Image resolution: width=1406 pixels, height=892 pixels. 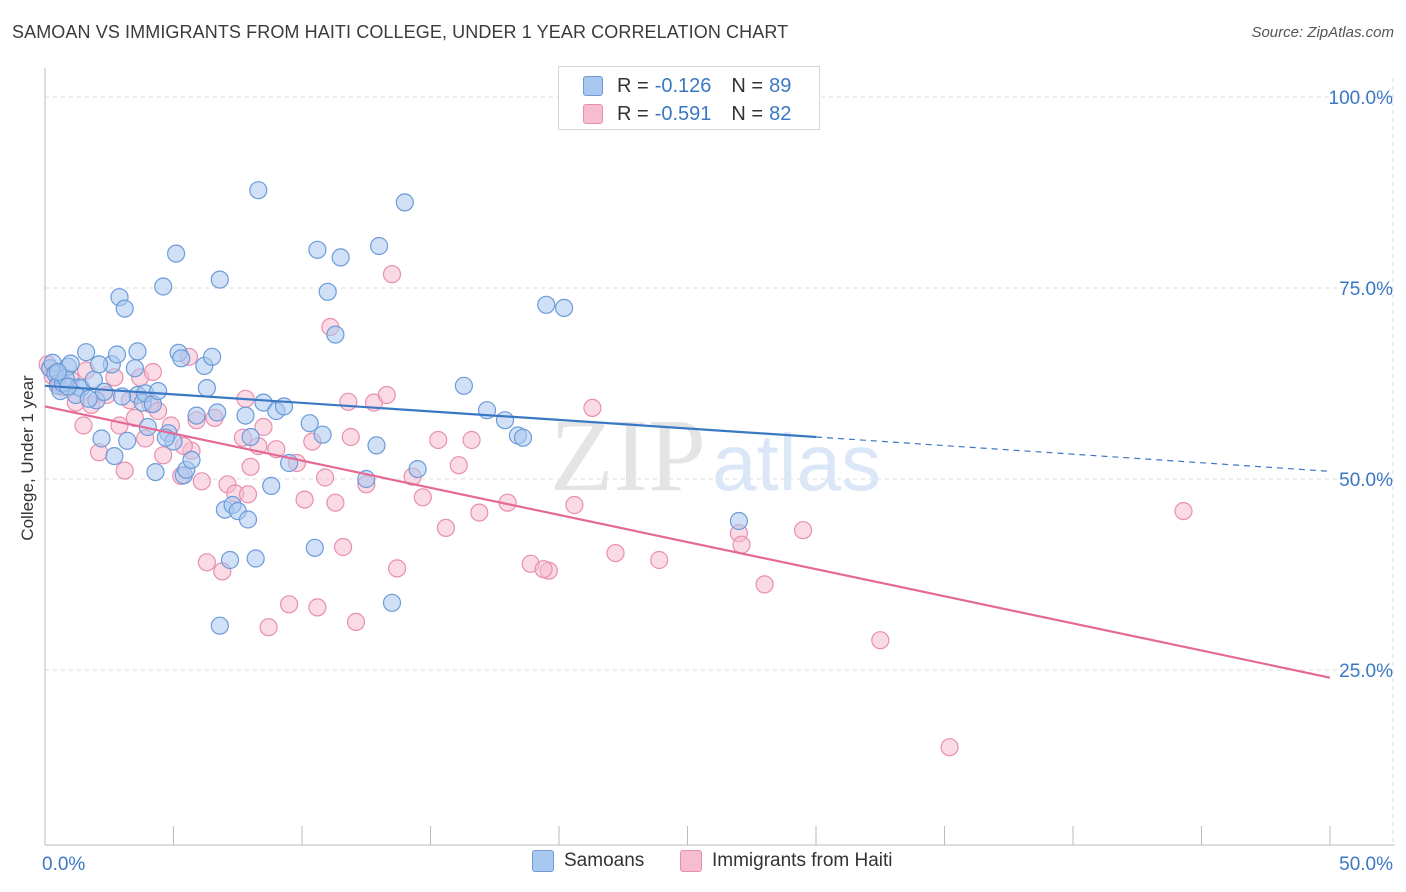 I want to click on samoan-r-value: -0.126, so click(x=683, y=85).